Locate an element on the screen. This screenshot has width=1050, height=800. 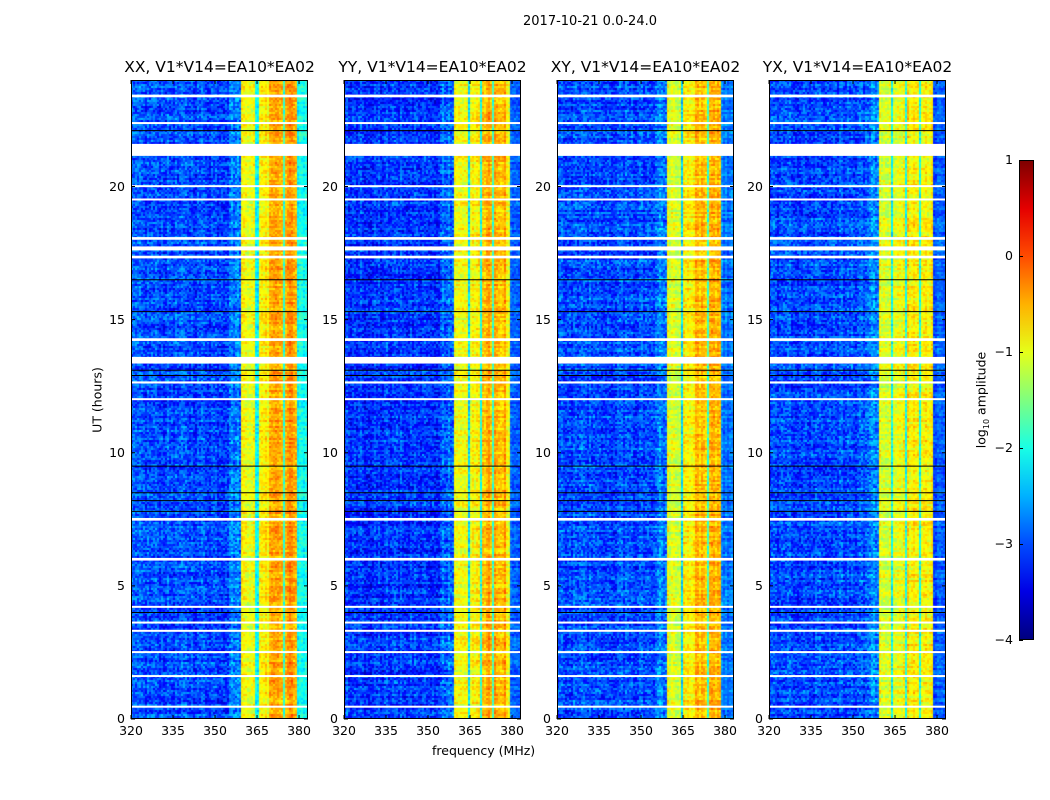
colorbar-label-sub: 10 is located at coordinates (986, 424).